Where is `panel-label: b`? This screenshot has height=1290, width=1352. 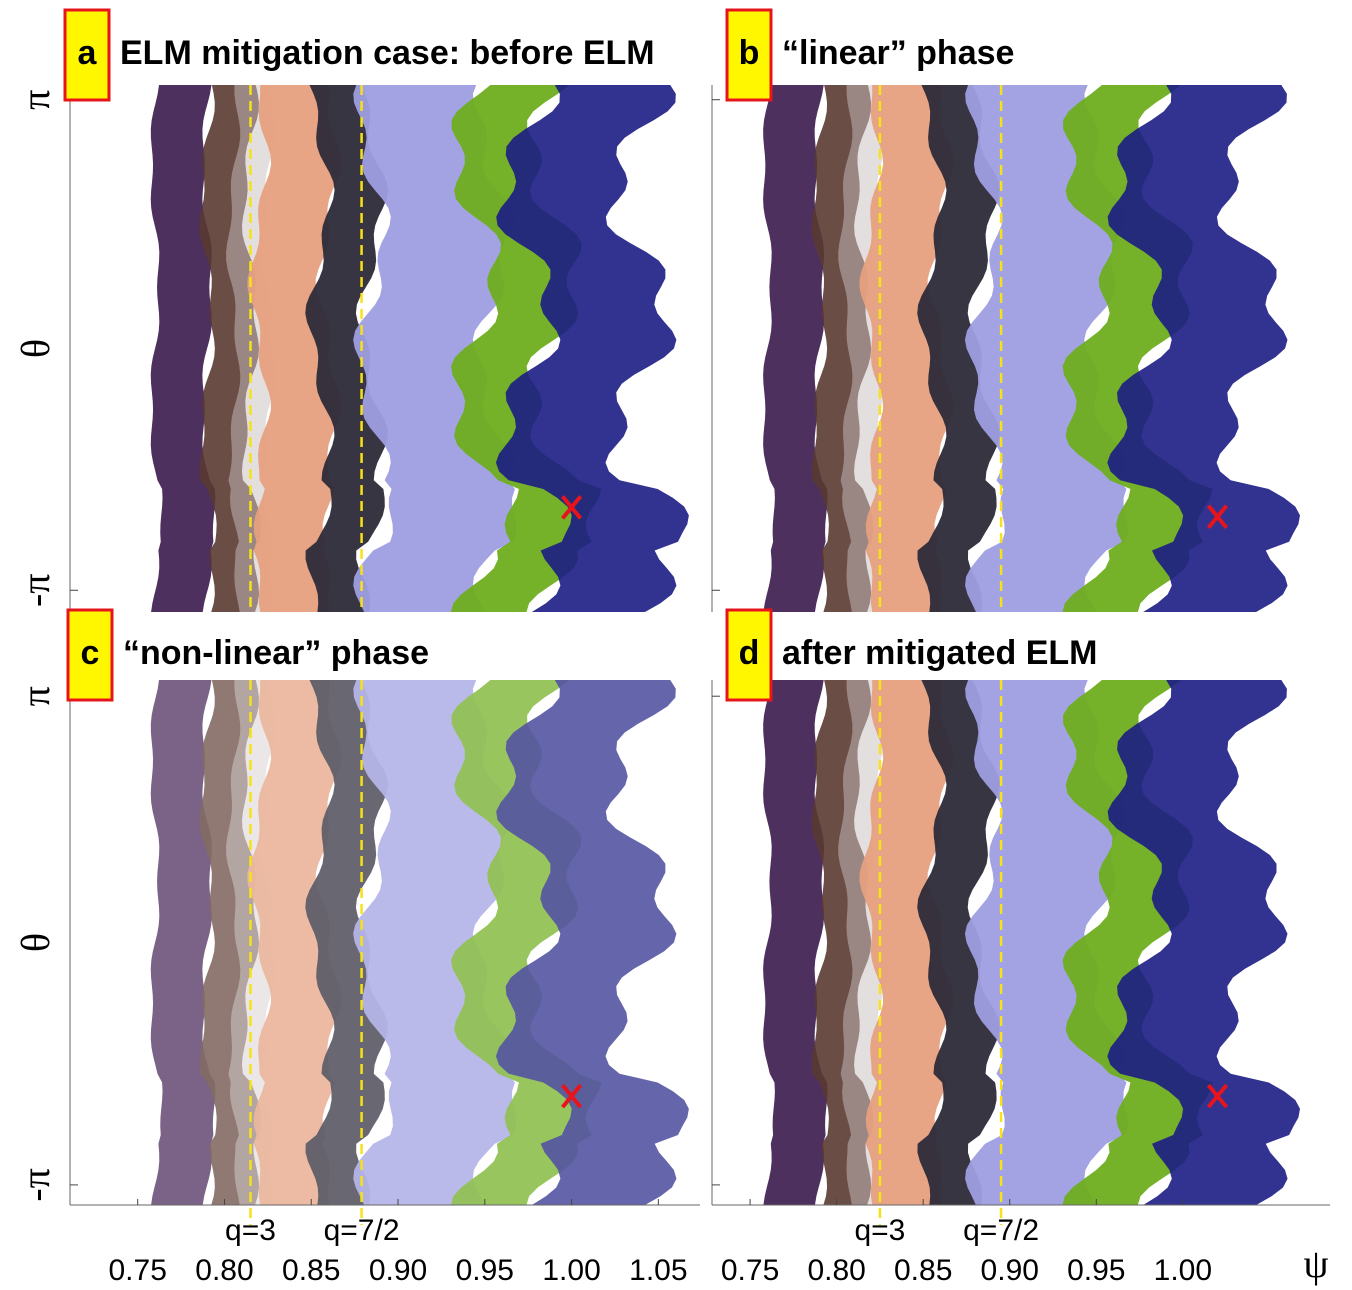 panel-label: b is located at coordinates (749, 53).